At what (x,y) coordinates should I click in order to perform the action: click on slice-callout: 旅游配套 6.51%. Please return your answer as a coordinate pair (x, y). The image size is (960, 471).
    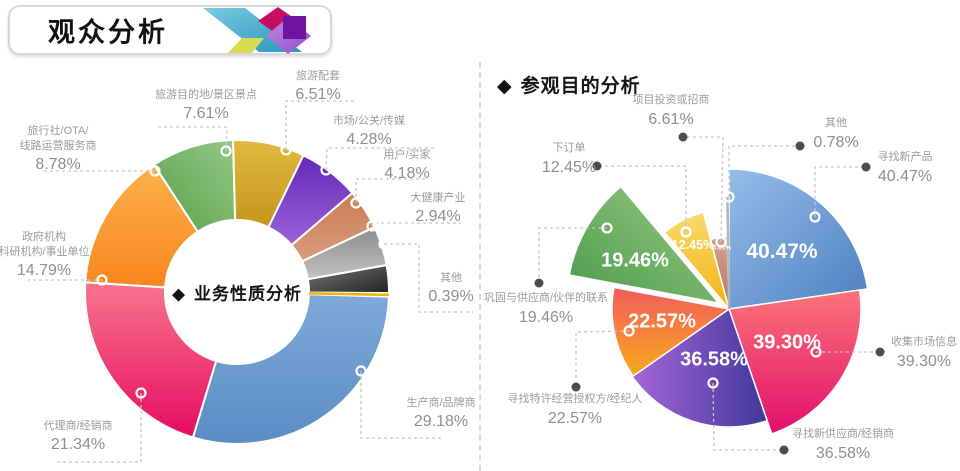
    Looking at the image, I should click on (317, 86).